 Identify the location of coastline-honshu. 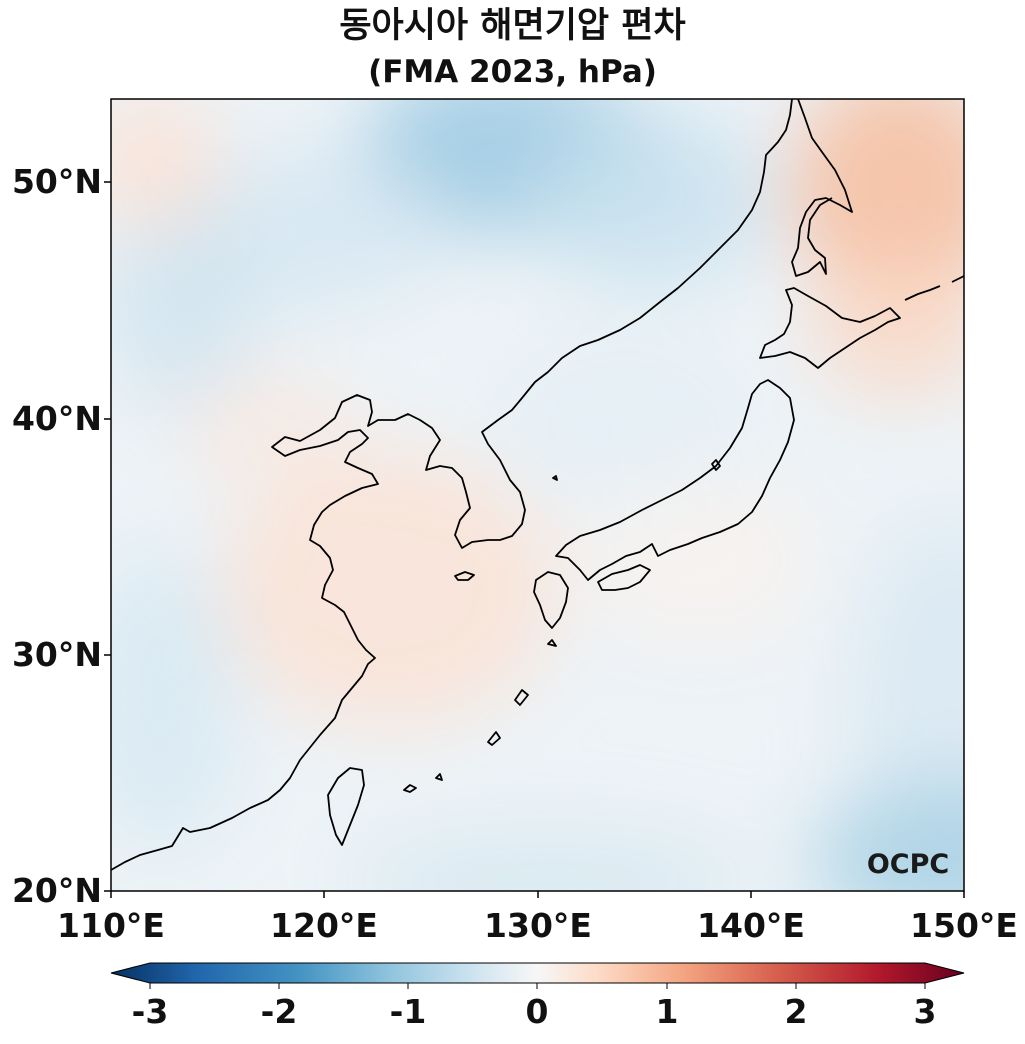
(675, 480).